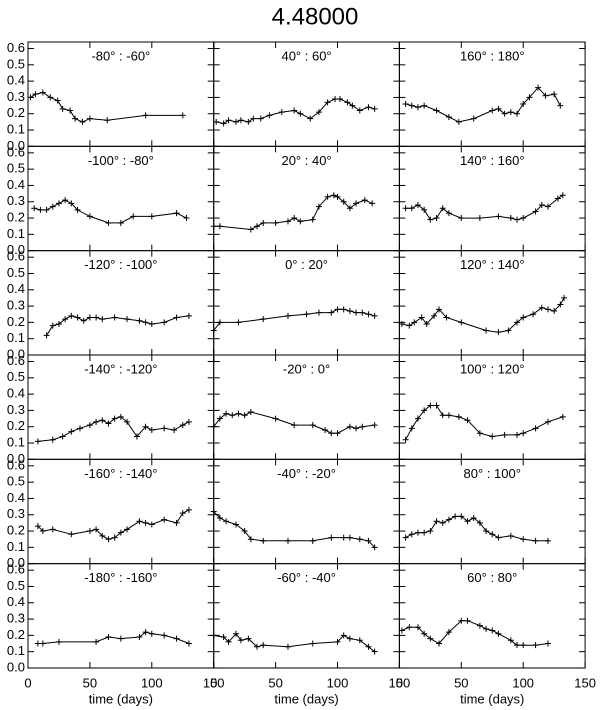 This screenshot has width=600, height=710. I want to click on panel-title: 40° : 60°, so click(306, 55).